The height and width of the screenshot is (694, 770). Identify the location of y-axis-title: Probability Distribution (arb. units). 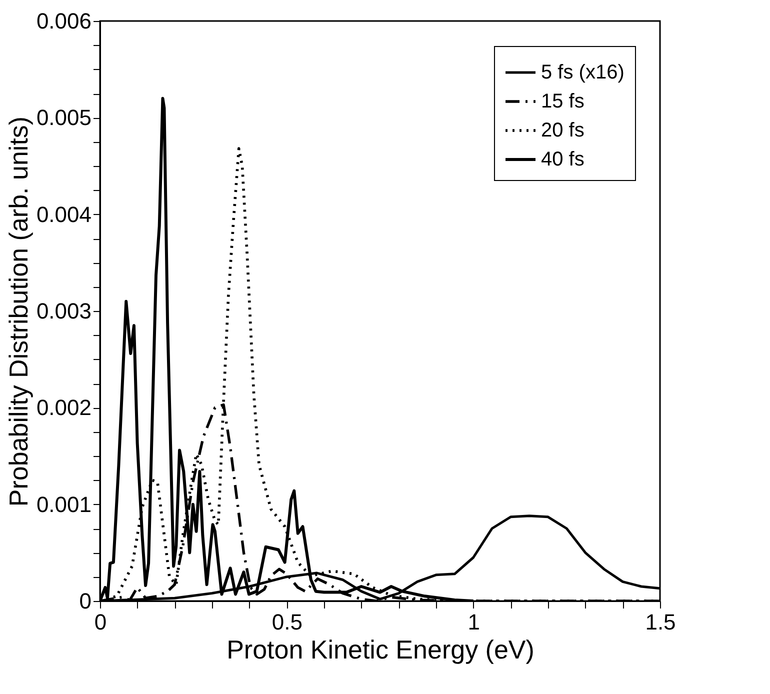
(18, 311).